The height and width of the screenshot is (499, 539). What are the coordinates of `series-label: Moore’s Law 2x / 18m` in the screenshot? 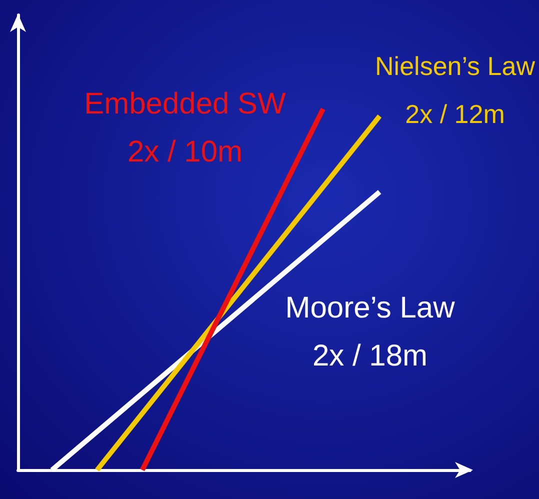 It's located at (370, 332).